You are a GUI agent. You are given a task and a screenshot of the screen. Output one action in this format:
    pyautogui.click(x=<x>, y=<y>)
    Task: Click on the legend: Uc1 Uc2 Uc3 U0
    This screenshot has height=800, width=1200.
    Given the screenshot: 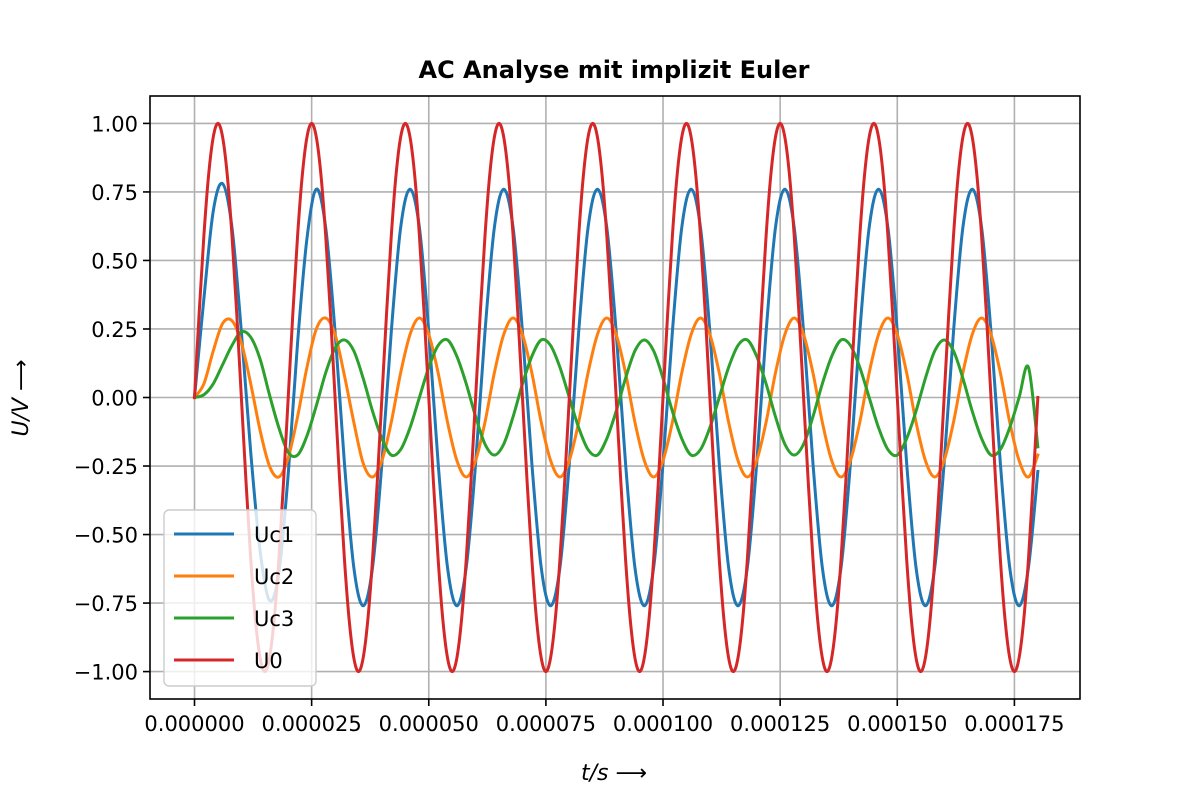 What is the action you would take?
    pyautogui.click(x=240, y=598)
    